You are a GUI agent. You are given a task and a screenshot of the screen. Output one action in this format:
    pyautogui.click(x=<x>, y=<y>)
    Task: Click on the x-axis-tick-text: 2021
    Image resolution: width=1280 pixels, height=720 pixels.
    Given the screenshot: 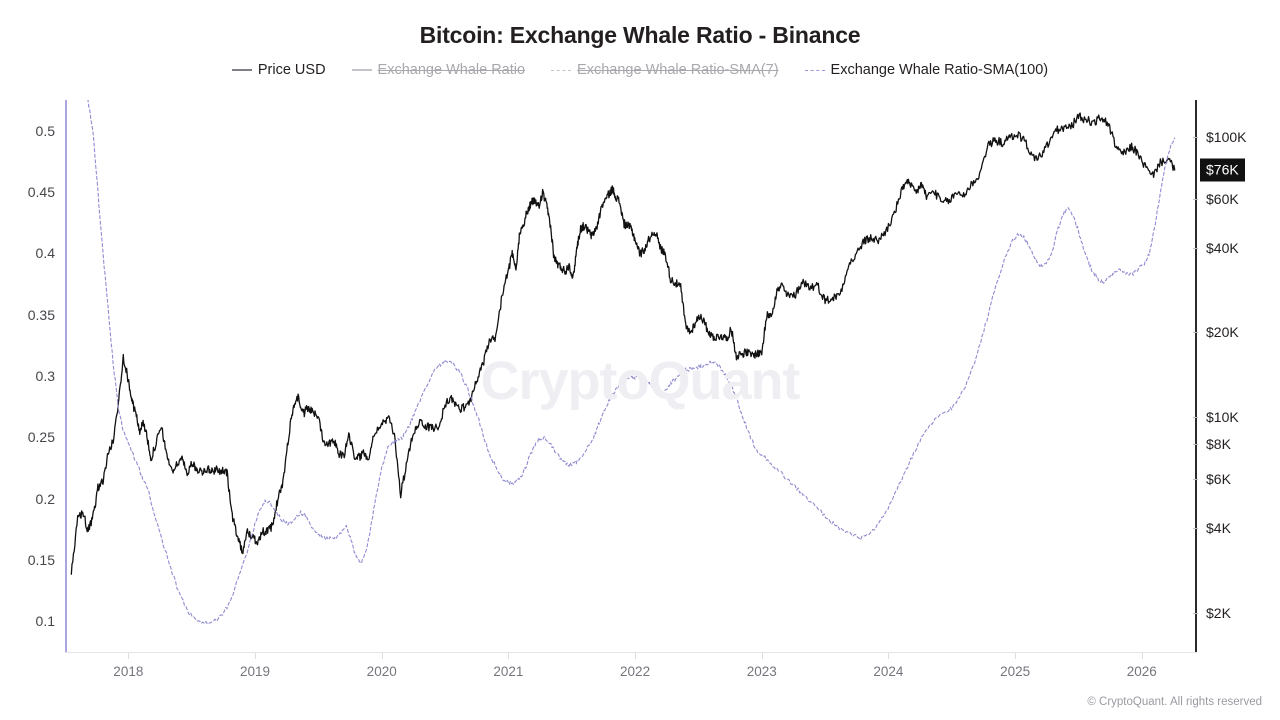 What is the action you would take?
    pyautogui.click(x=508, y=671)
    